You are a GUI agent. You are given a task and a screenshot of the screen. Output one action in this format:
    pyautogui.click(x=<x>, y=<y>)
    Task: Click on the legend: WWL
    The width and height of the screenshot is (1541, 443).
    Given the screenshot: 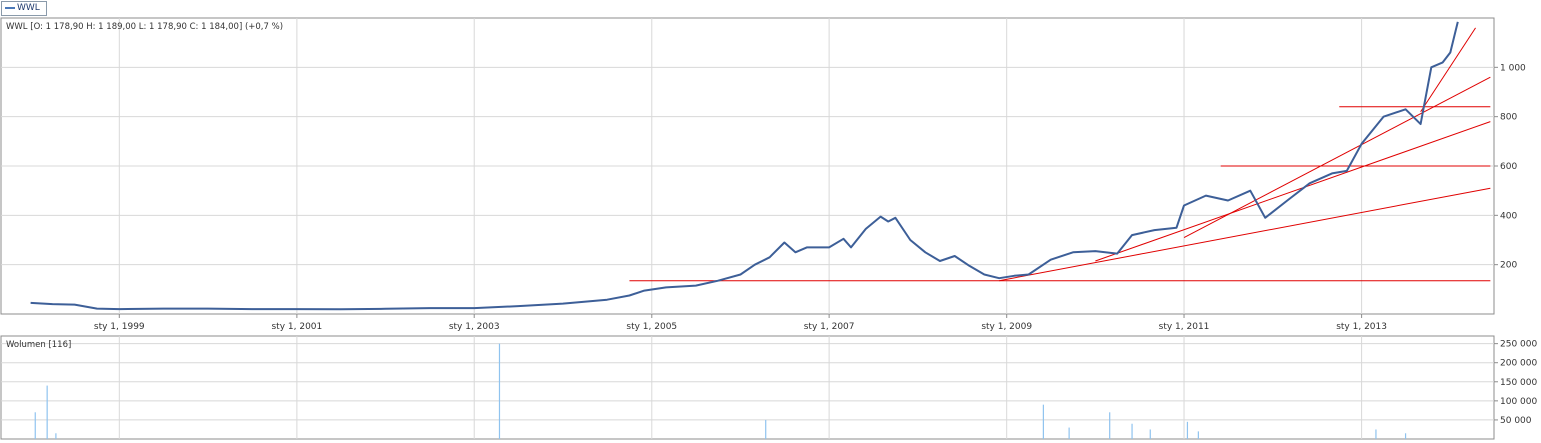 What is the action you would take?
    pyautogui.click(x=24, y=8)
    